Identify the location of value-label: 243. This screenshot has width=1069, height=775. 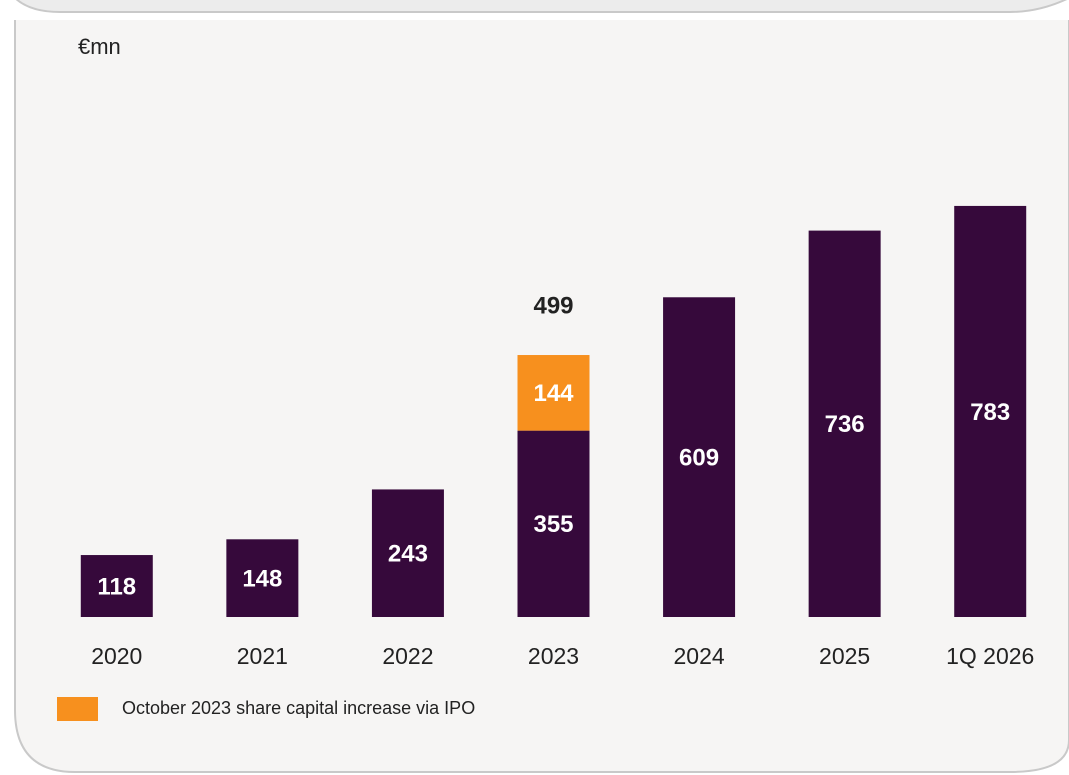
(408, 554).